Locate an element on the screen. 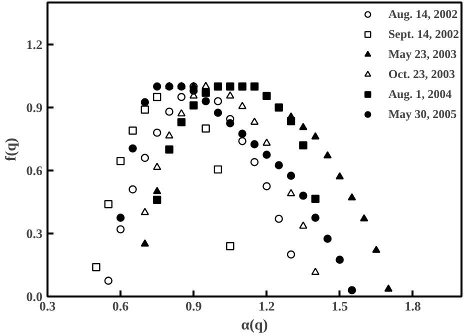 The image size is (467, 336). legend-label: Aug. 1, 2004 is located at coordinates (420, 94).